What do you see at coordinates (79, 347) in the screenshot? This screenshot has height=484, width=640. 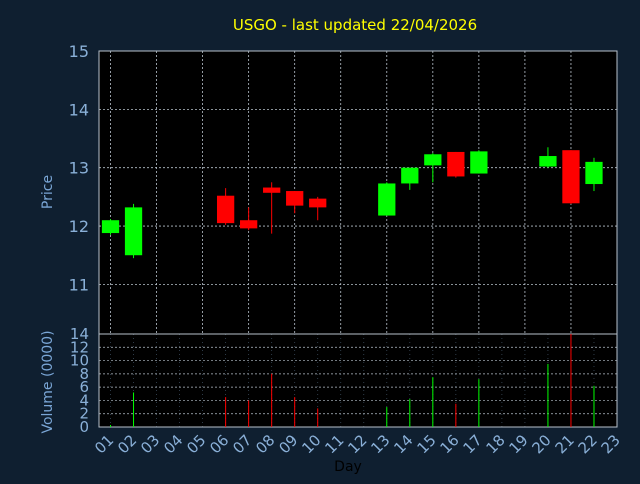 I see `volume-tick-label: 12` at bounding box center [79, 347].